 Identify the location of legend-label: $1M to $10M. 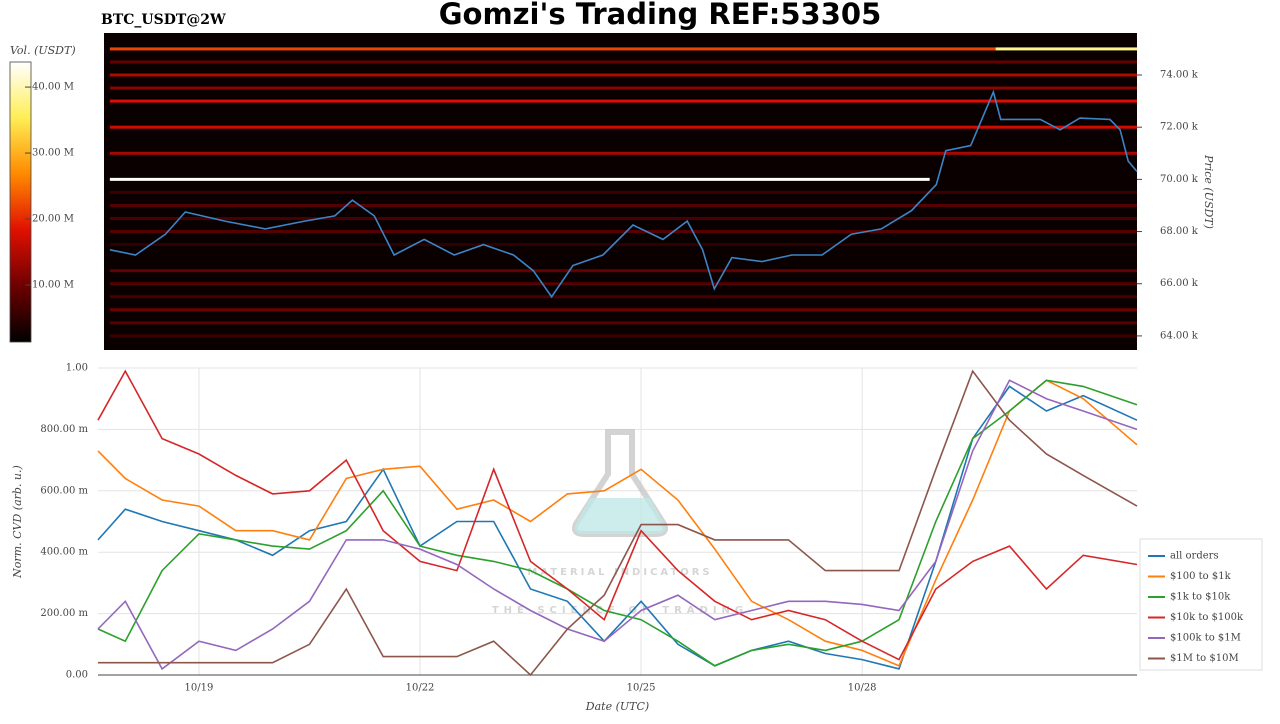
(1204, 658).